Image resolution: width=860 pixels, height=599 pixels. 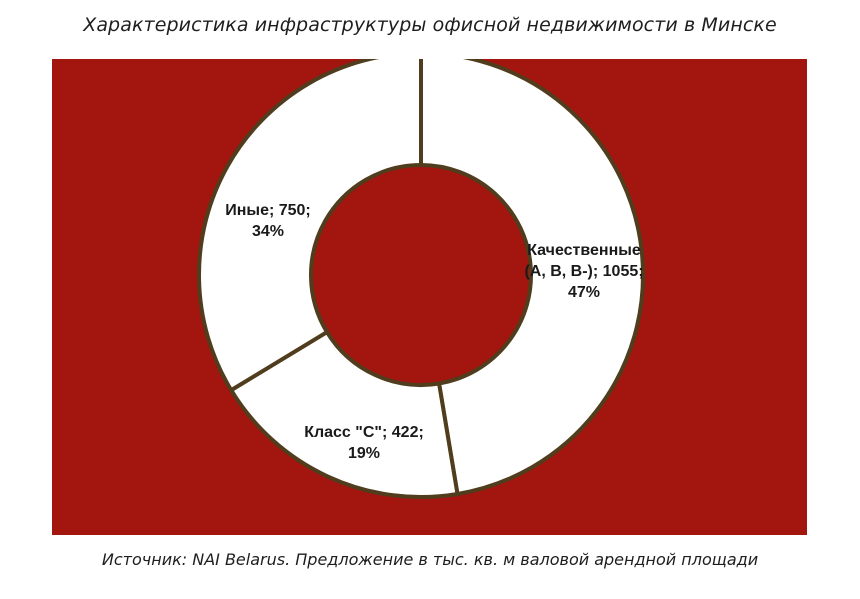 I want to click on slice-label-3-line-1: Иные; 750;, so click(x=268, y=210).